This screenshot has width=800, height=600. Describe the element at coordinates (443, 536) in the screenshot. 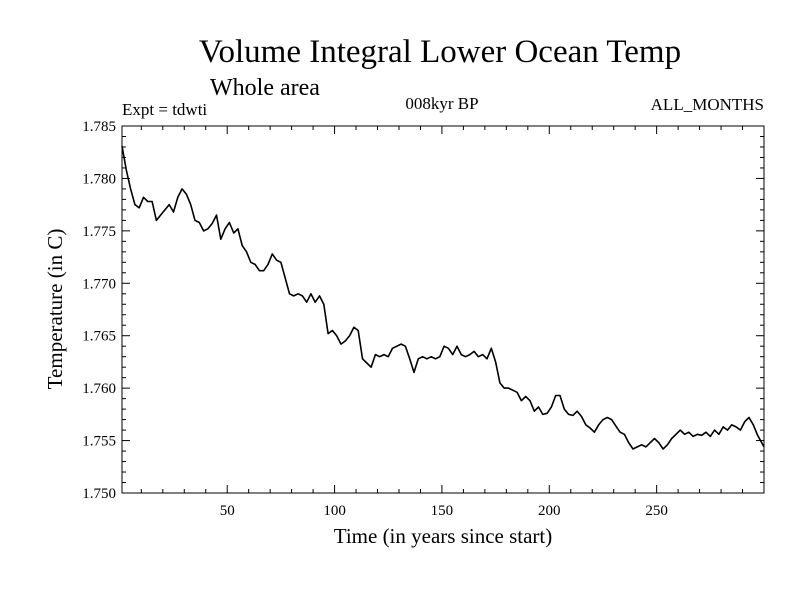

I see `x-axis-label: Time (in years since start)` at that location.